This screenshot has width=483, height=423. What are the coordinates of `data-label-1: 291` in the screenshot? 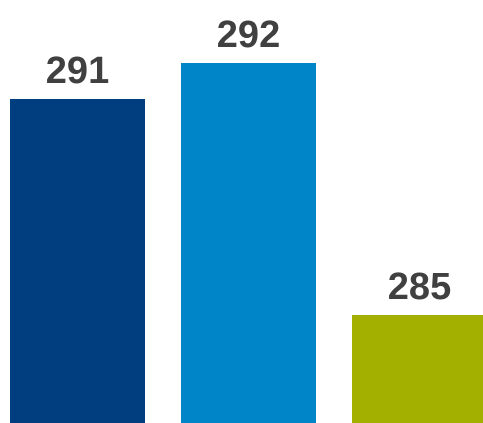 It's located at (77, 71).